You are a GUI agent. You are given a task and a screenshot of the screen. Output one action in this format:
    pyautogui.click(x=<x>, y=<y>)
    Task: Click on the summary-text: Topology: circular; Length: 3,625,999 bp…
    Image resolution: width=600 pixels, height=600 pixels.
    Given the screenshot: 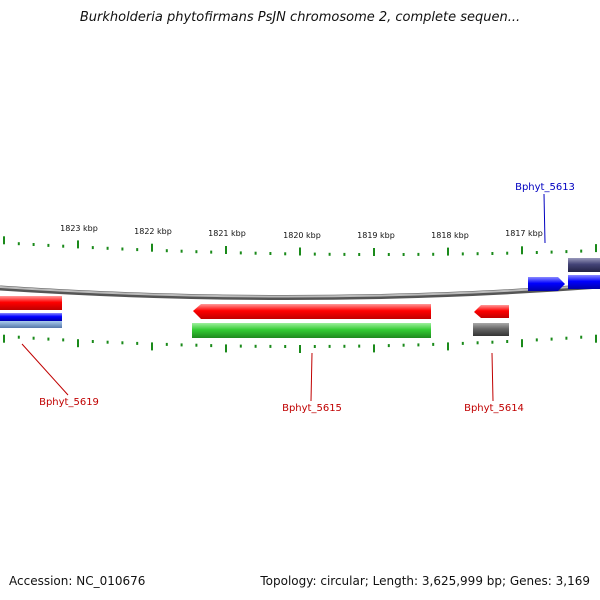 What is the action you would take?
    pyautogui.click(x=425, y=581)
    